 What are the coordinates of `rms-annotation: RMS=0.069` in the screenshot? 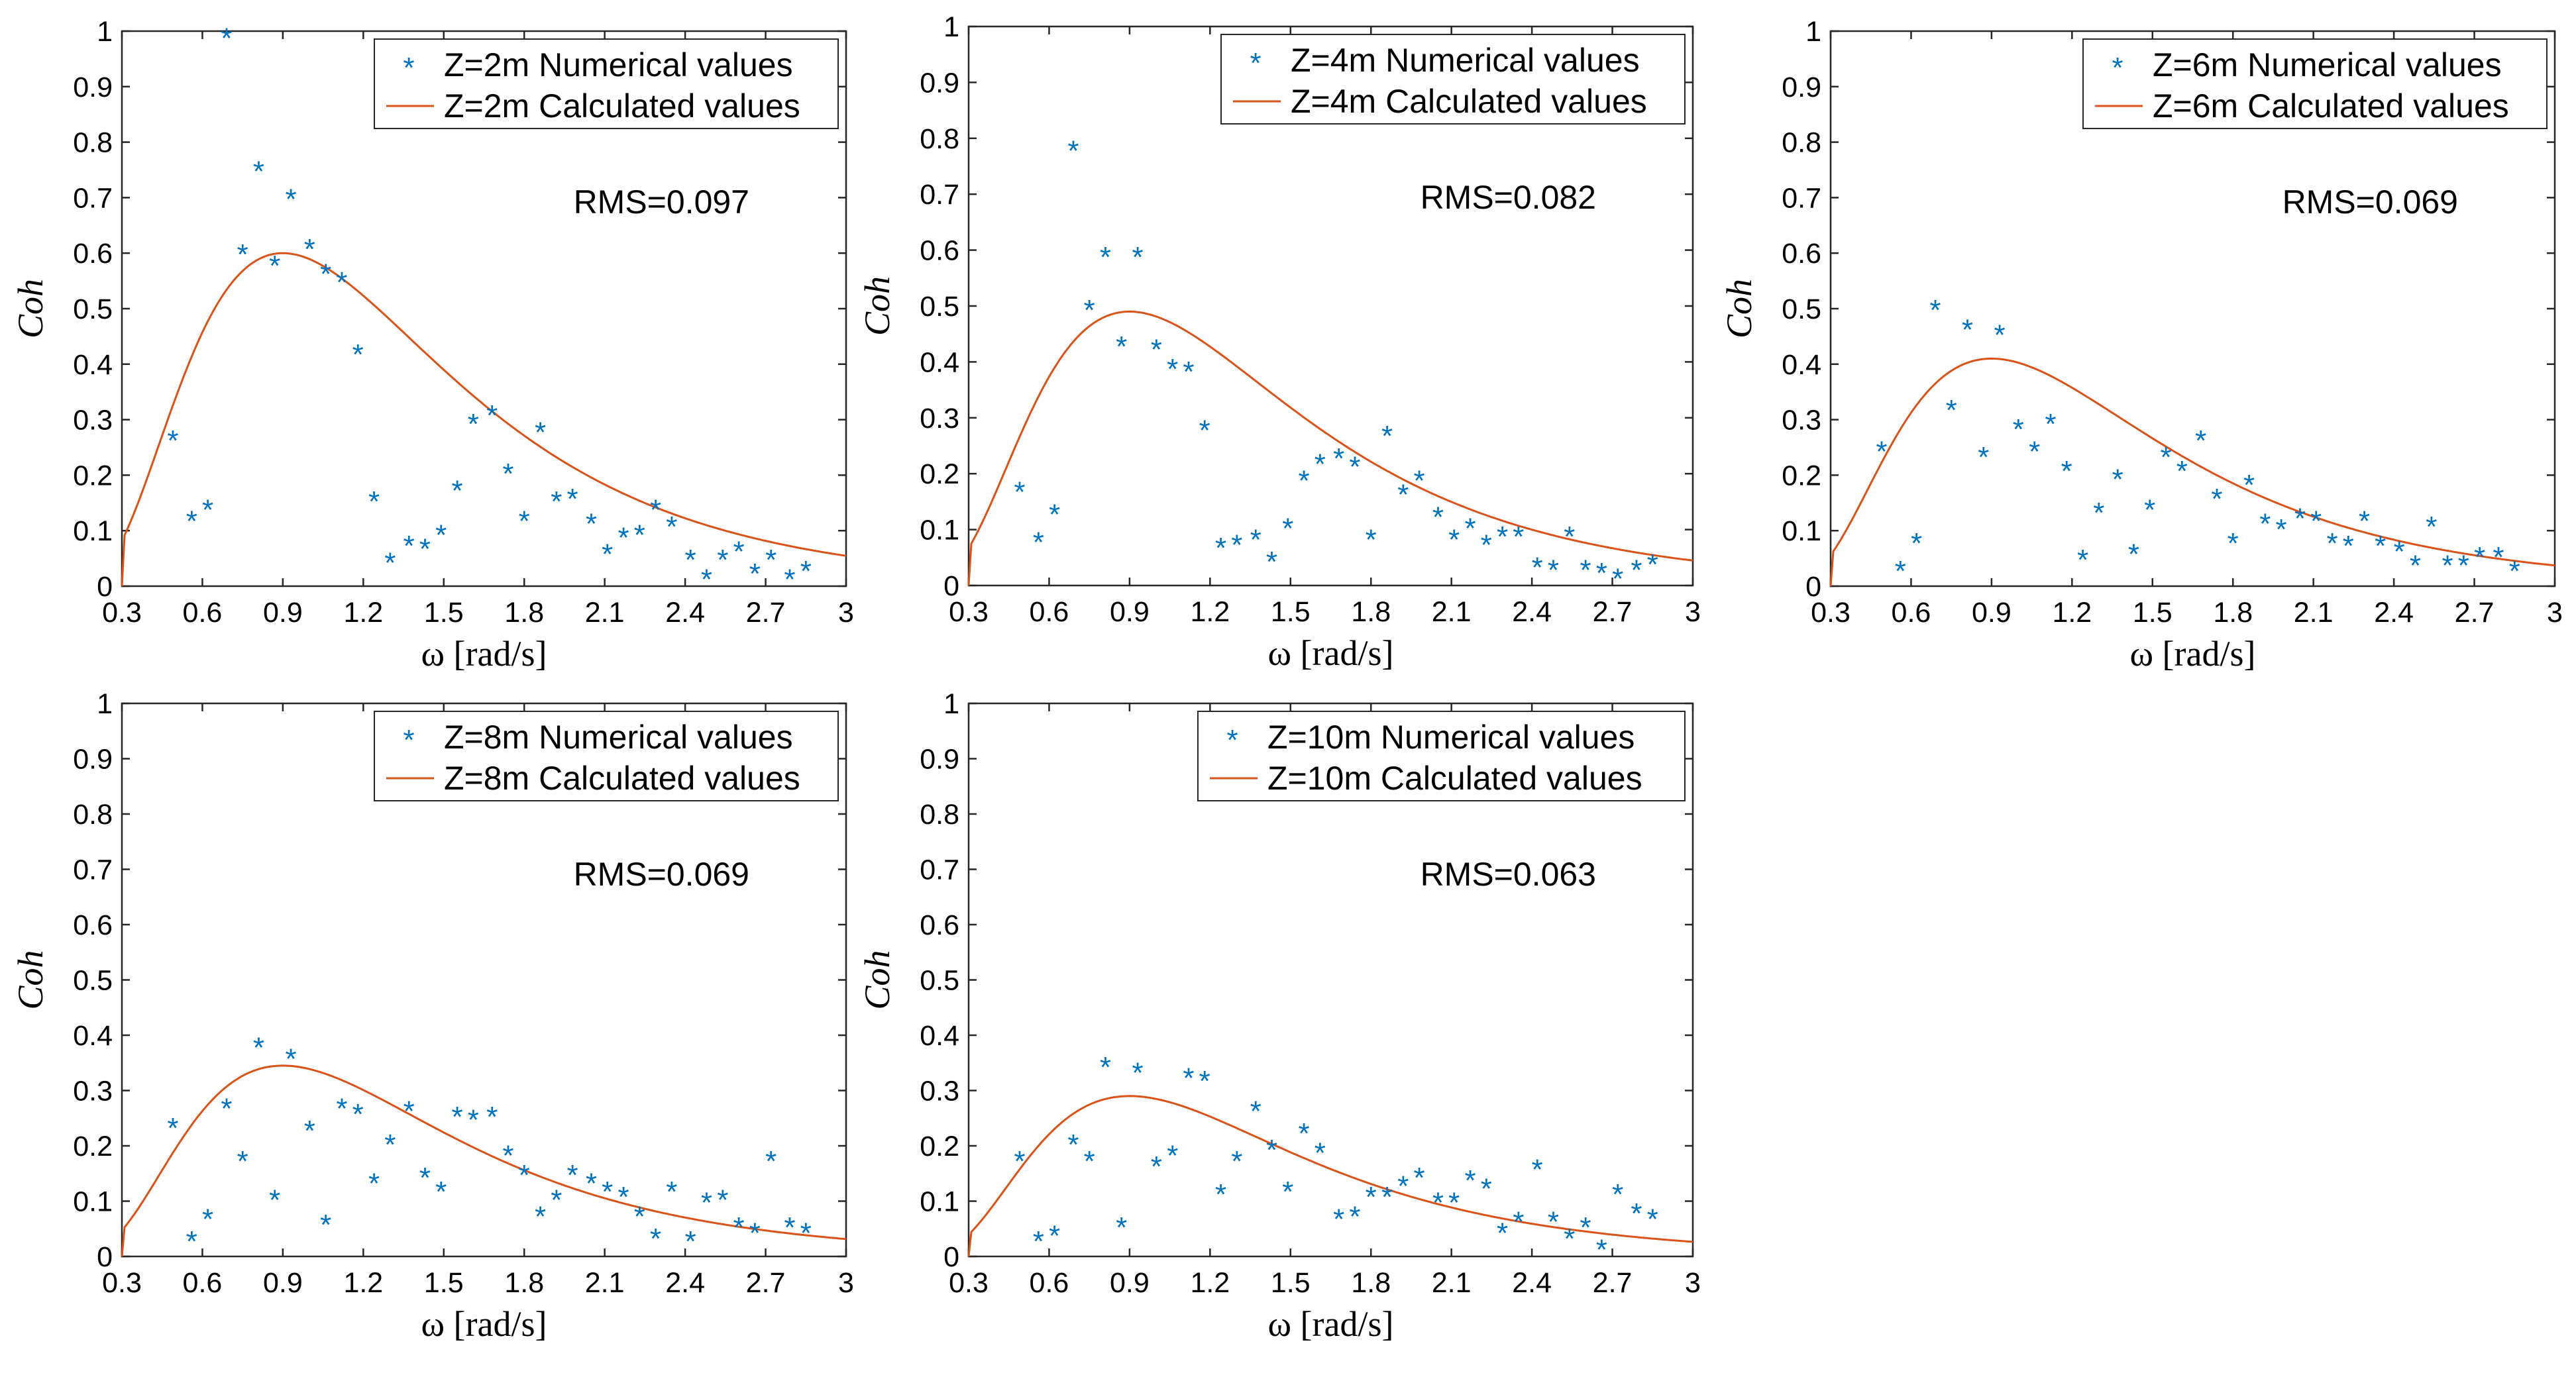 It's located at (661, 874).